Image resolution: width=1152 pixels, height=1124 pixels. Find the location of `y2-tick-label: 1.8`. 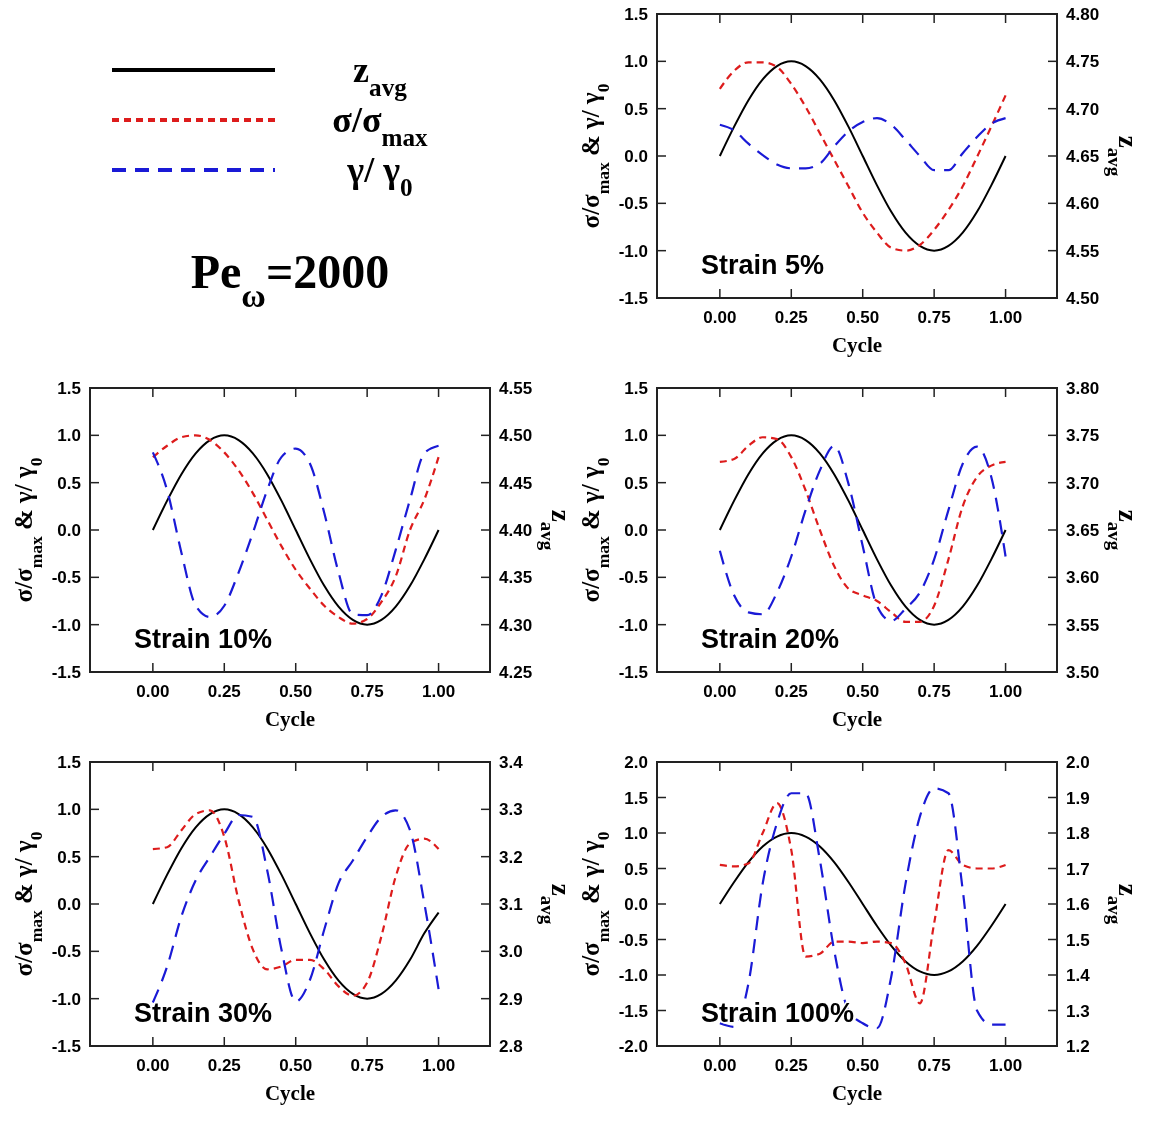

y2-tick-label: 1.8 is located at coordinates (1078, 833).